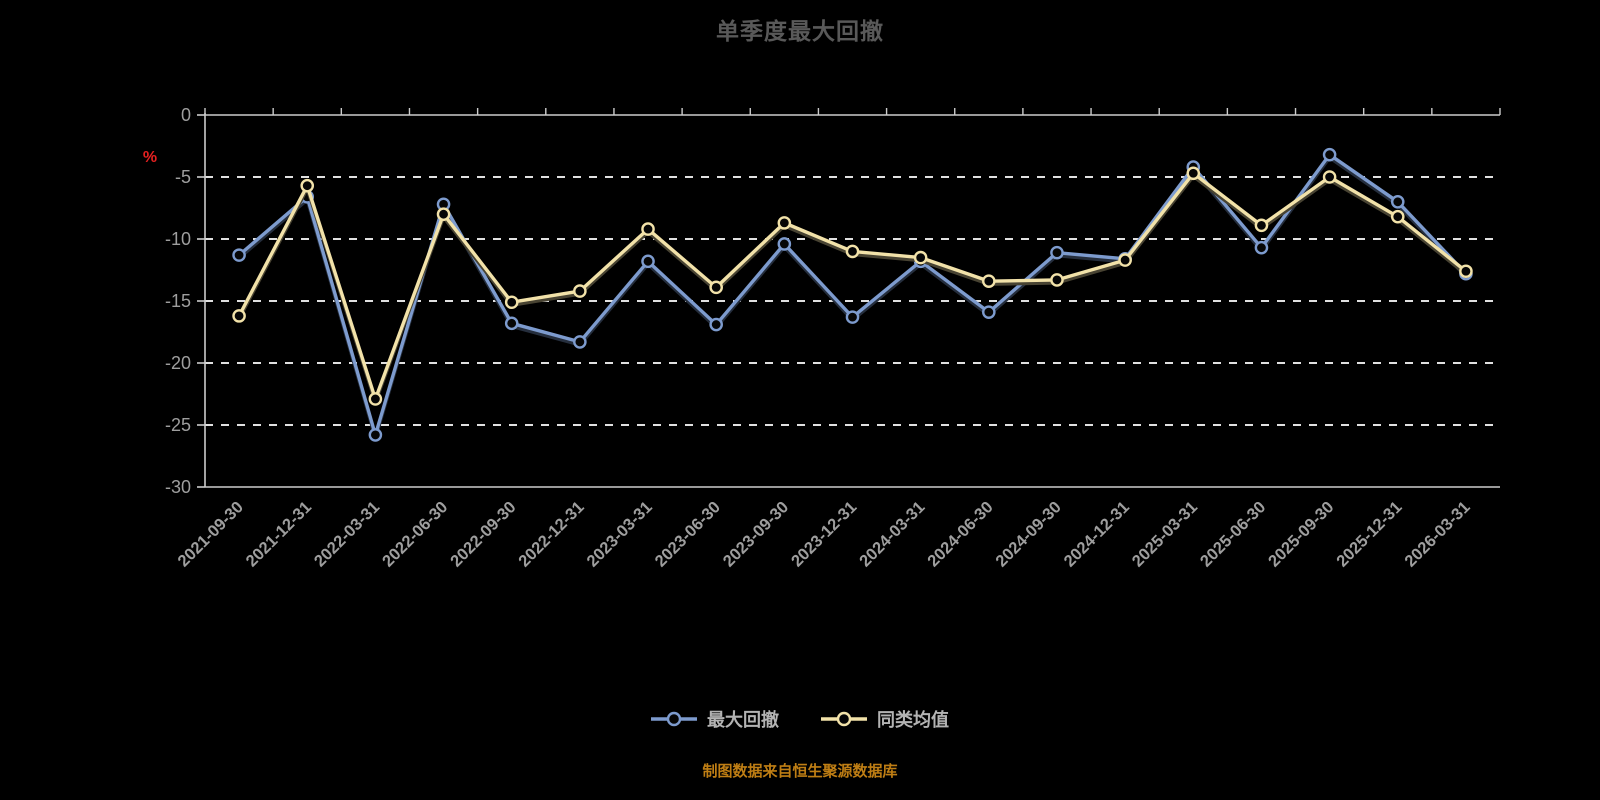 This screenshot has width=1600, height=800. Describe the element at coordinates (183, 177) in the screenshot. I see `y-tick-label: -5` at that location.